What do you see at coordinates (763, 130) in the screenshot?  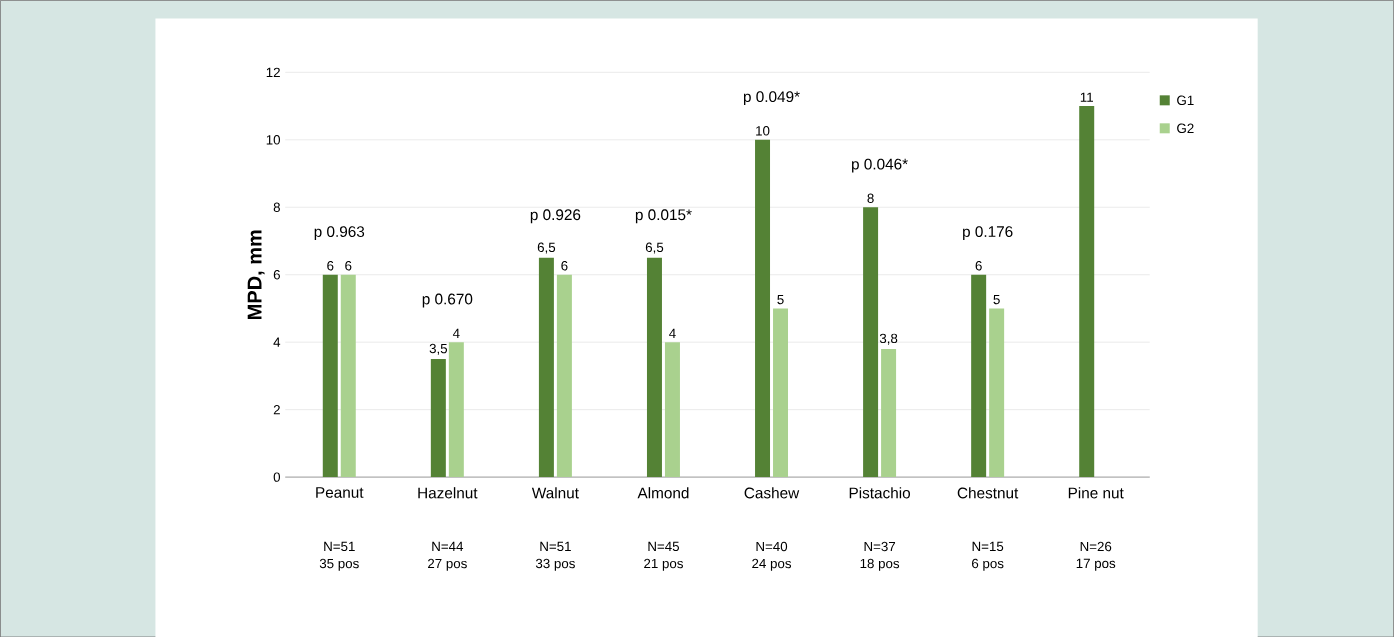 I see `data-label: 10` at bounding box center [763, 130].